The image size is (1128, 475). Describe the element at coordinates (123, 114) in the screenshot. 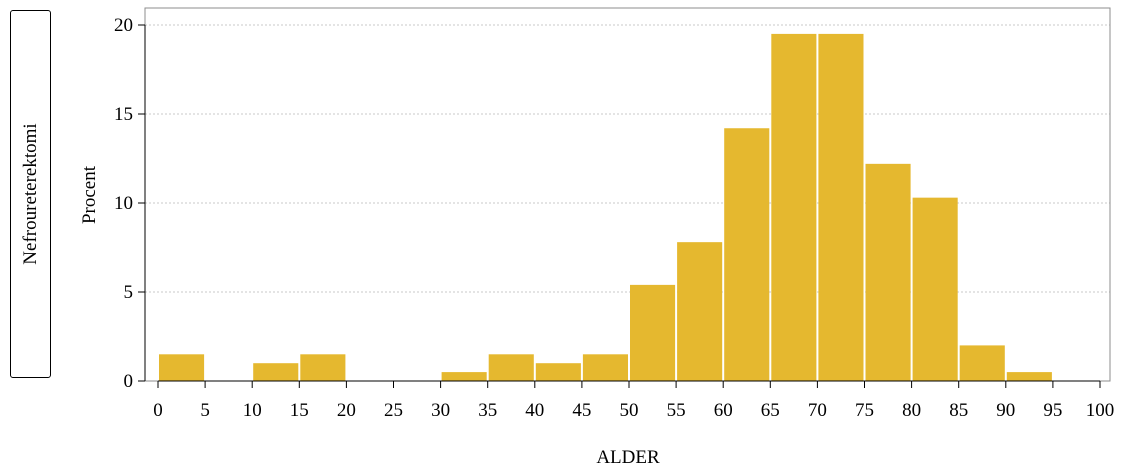

I see `y-tick-label: 15` at that location.